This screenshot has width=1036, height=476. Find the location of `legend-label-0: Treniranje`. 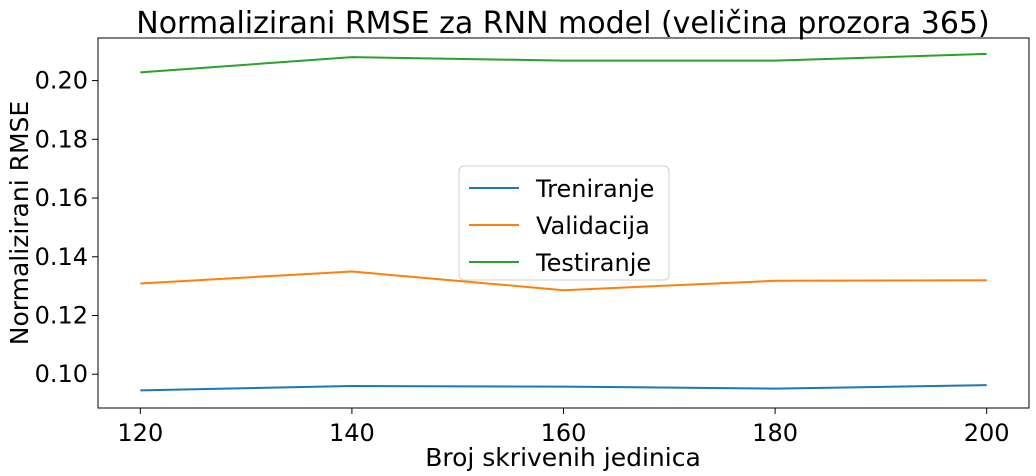

legend-label-0: Treniranje is located at coordinates (594, 189).